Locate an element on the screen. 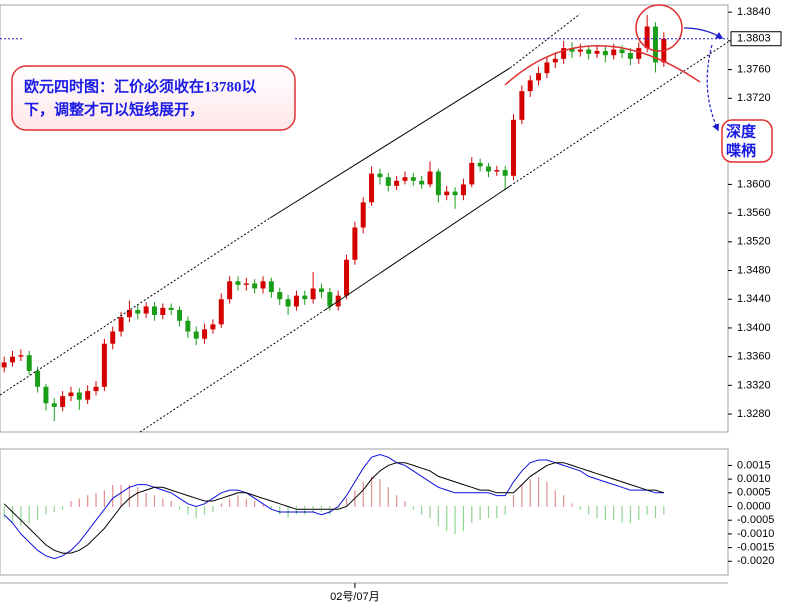 The image size is (787, 609). y-tick-label: 1.3320 is located at coordinates (754, 385).